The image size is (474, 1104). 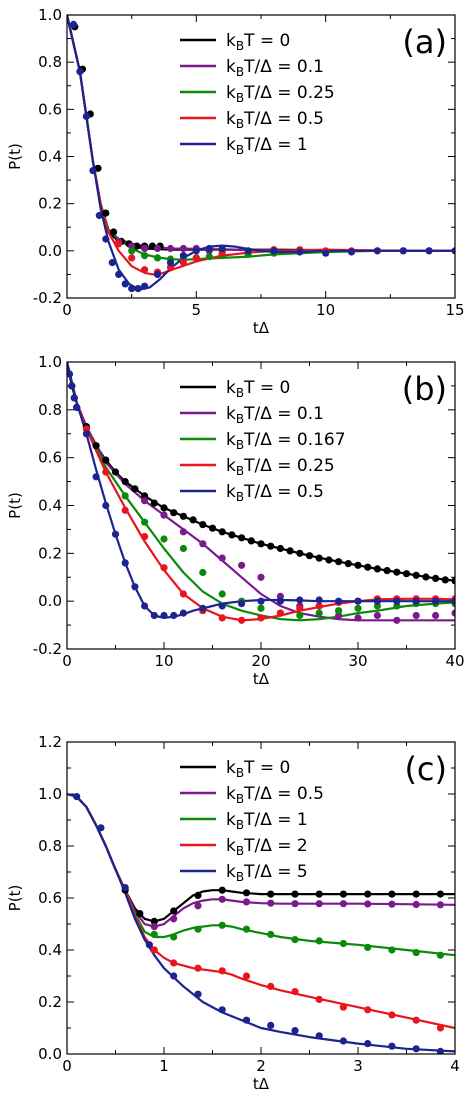 I want to click on x-tick-label: 40, so click(x=454, y=661).